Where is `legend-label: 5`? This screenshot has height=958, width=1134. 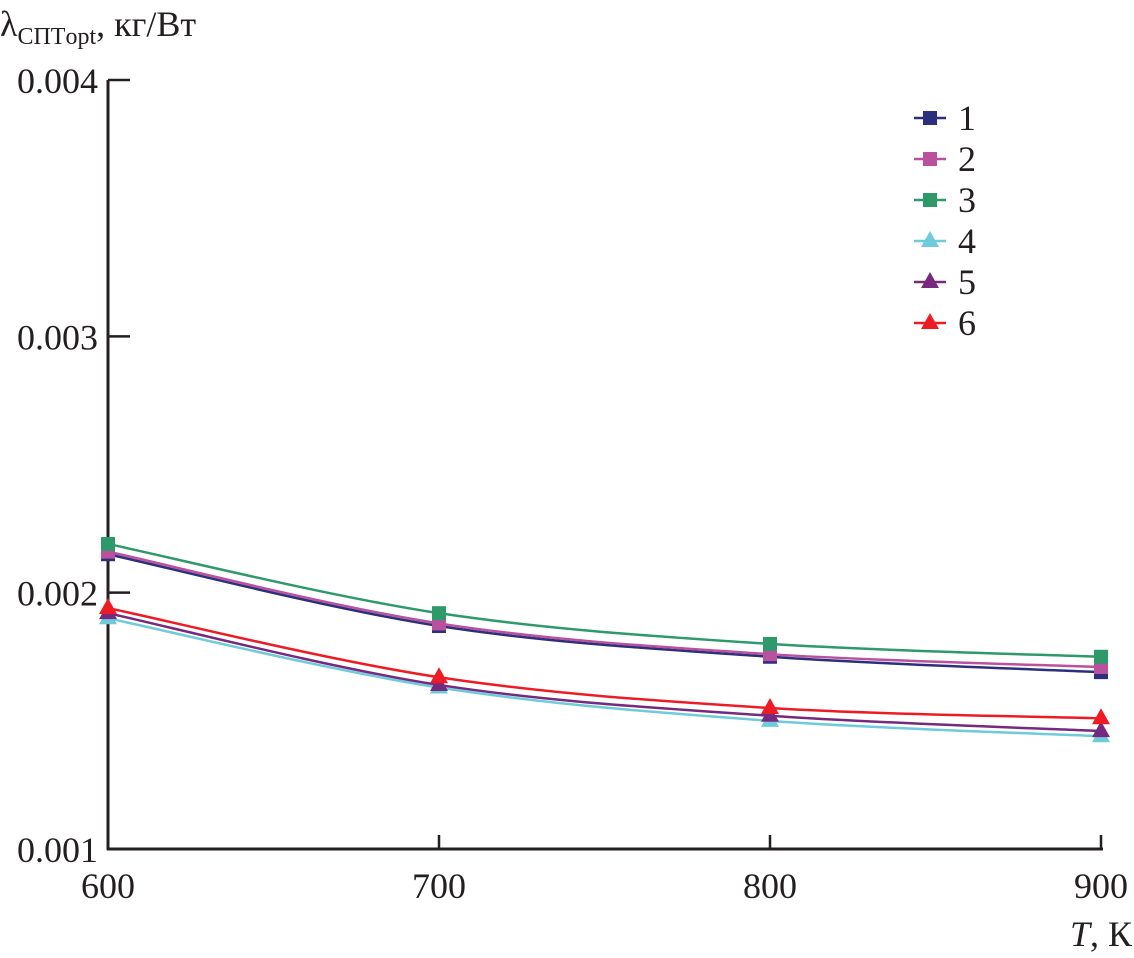
legend-label: 5 is located at coordinates (967, 282).